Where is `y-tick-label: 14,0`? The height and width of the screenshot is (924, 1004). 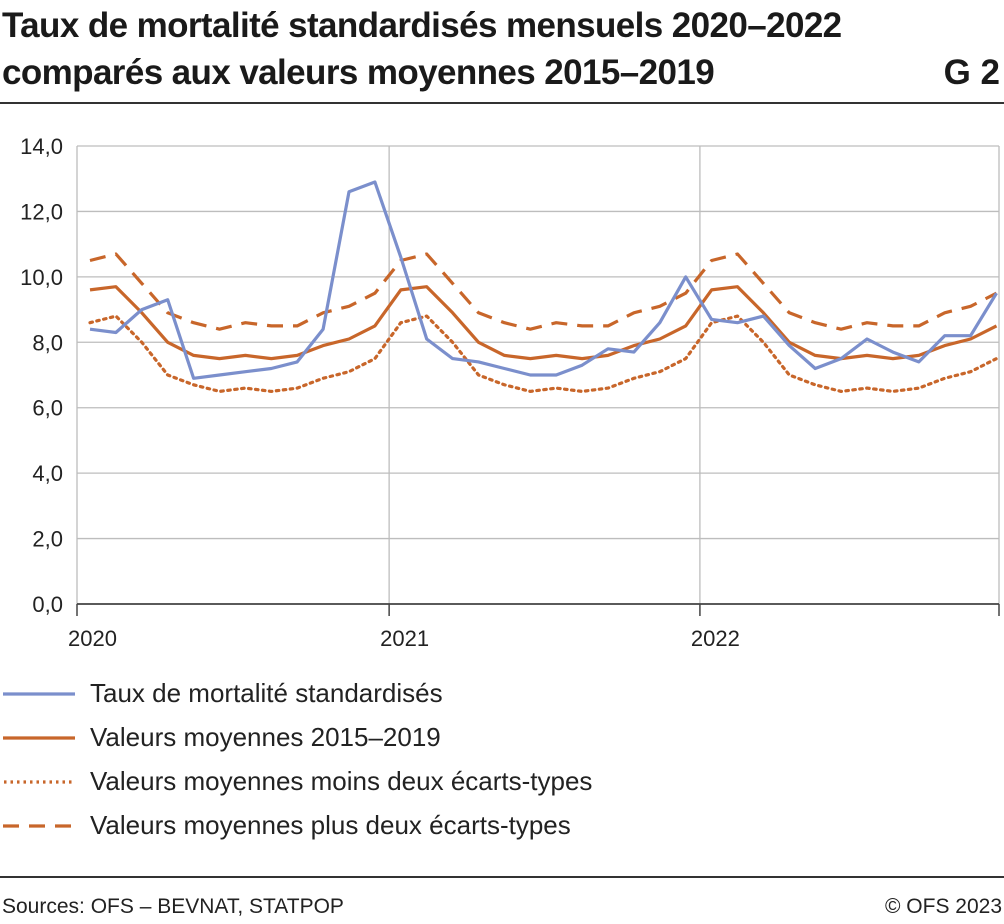 y-tick-label: 14,0 is located at coordinates (41, 146).